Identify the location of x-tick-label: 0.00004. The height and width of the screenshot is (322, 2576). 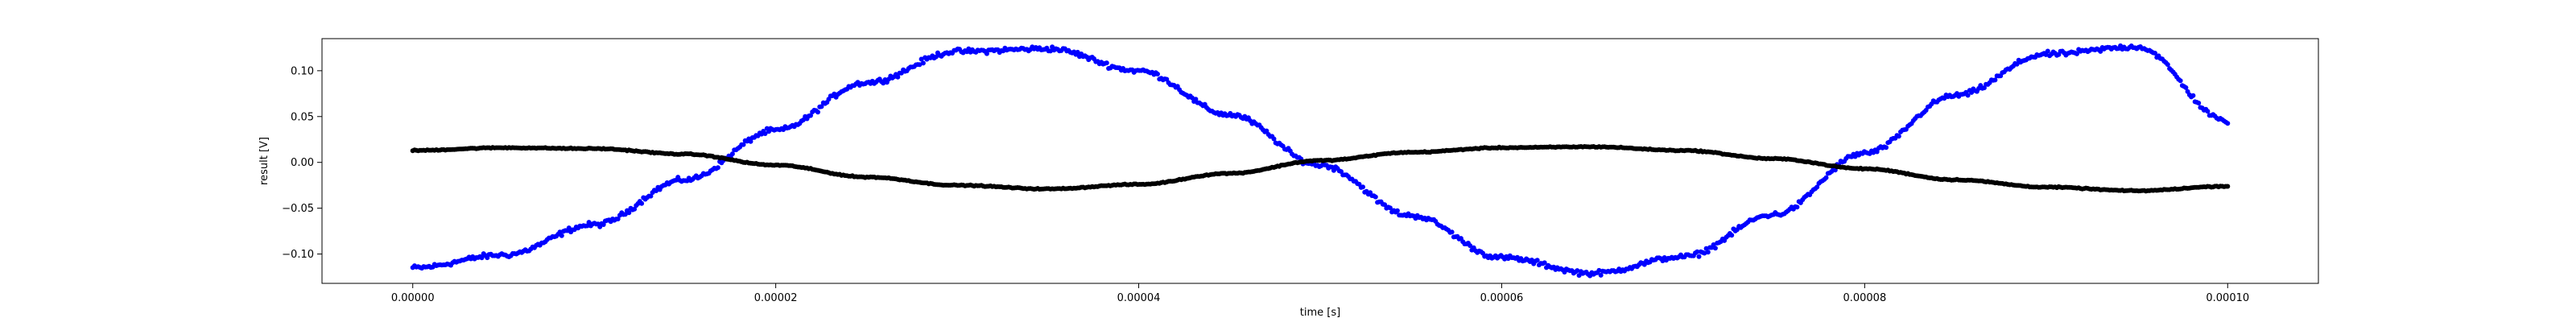
(1139, 298).